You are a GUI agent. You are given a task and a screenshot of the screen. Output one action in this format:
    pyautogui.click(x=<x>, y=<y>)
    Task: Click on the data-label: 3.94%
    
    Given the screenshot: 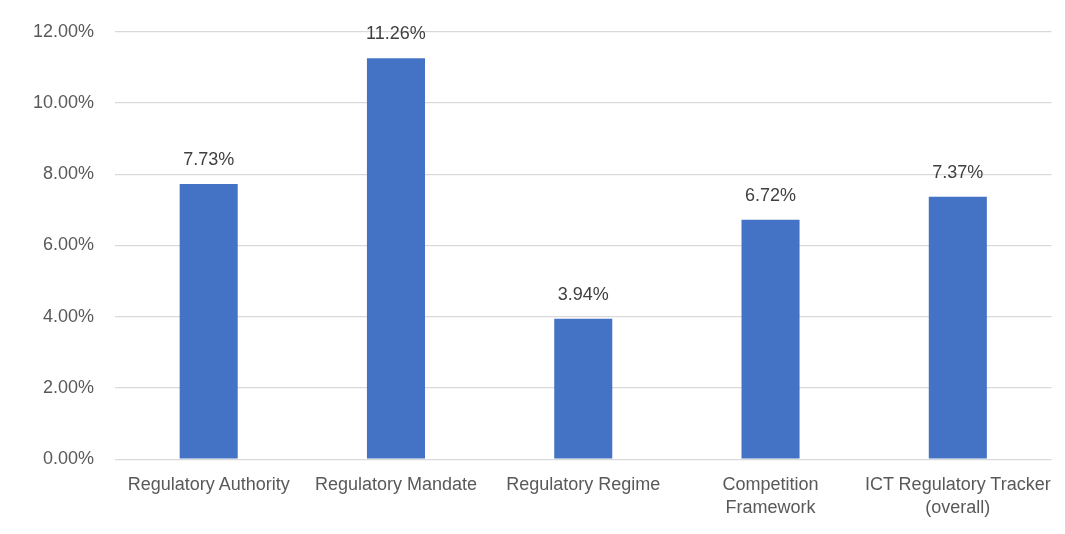 What is the action you would take?
    pyautogui.click(x=583, y=293)
    